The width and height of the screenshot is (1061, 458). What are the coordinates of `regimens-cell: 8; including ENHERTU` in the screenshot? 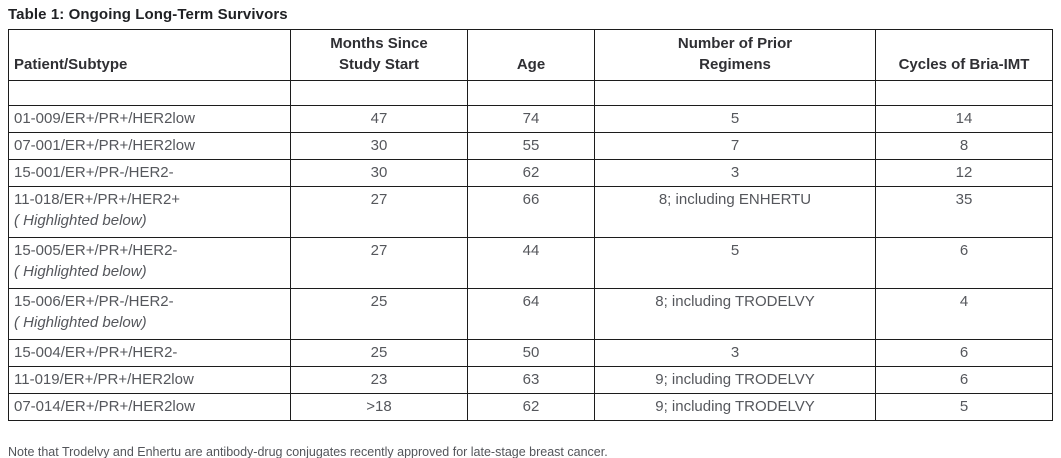 It's located at (735, 212).